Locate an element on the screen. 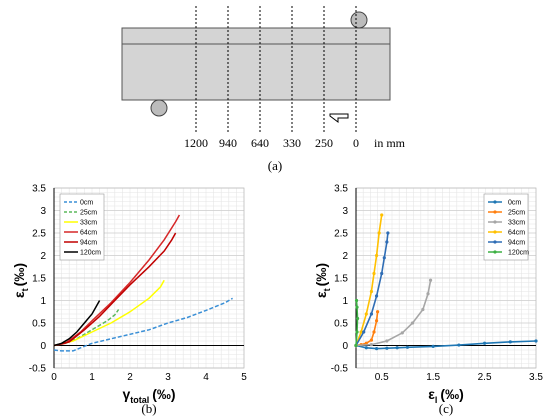 Image resolution: width=550 pixels, height=420 pixels. top-roller-support-icon is located at coordinates (359, 20).